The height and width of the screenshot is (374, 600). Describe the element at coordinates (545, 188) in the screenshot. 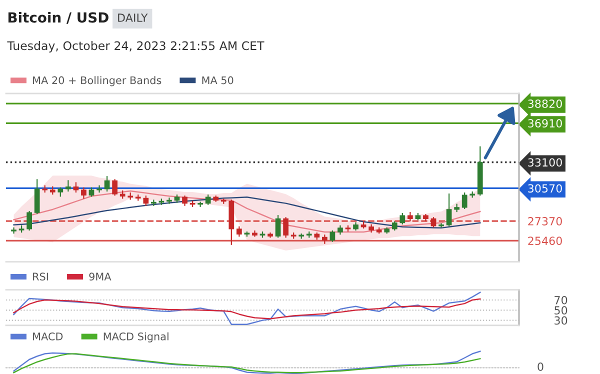

I see `y-tick-label: 30570` at that location.